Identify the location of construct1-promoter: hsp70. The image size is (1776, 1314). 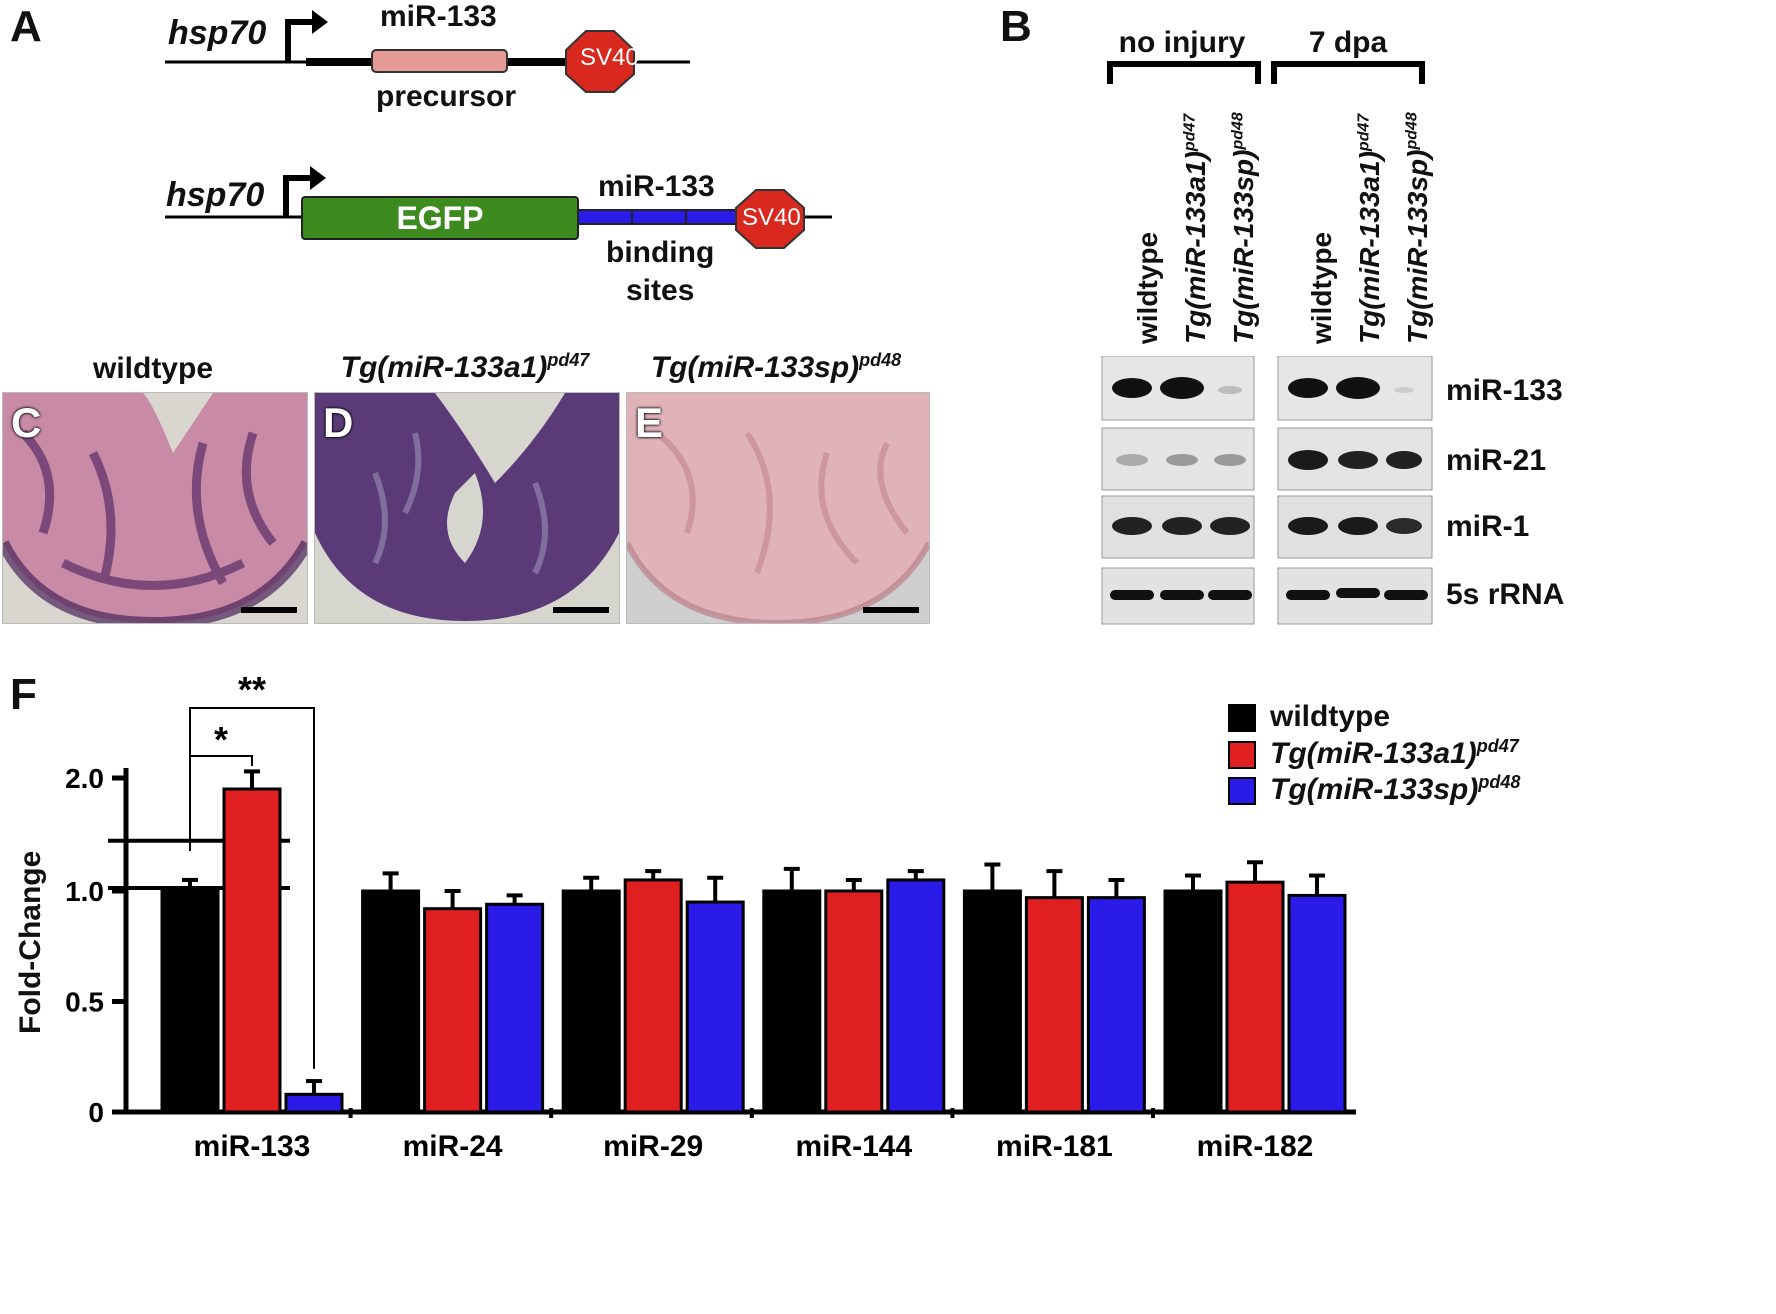
(217, 33).